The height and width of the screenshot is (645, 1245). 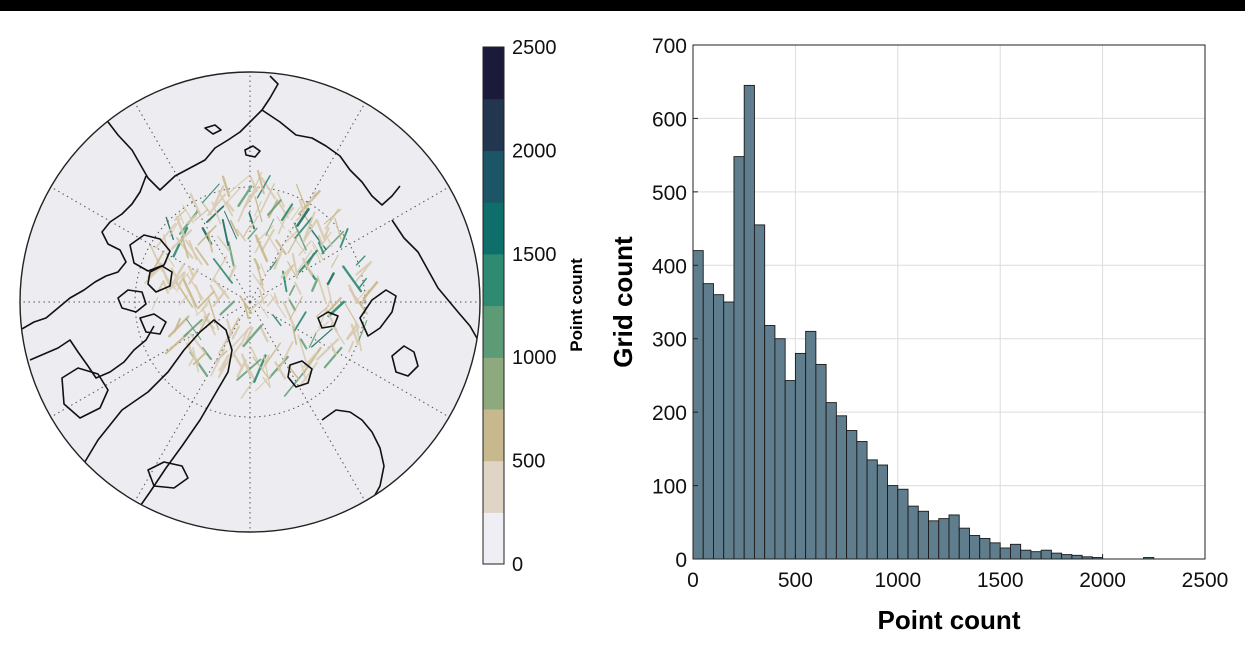 What do you see at coordinates (795, 580) in the screenshot?
I see `x-tick-label: 500` at bounding box center [795, 580].